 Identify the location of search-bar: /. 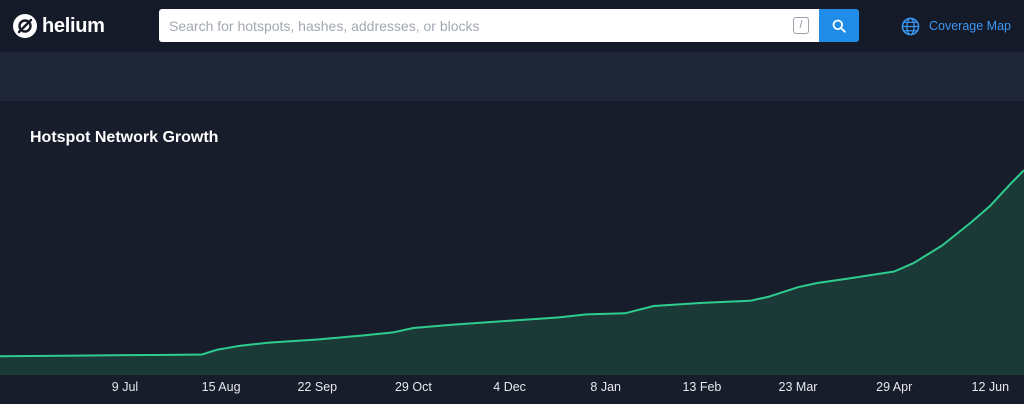
(509, 25).